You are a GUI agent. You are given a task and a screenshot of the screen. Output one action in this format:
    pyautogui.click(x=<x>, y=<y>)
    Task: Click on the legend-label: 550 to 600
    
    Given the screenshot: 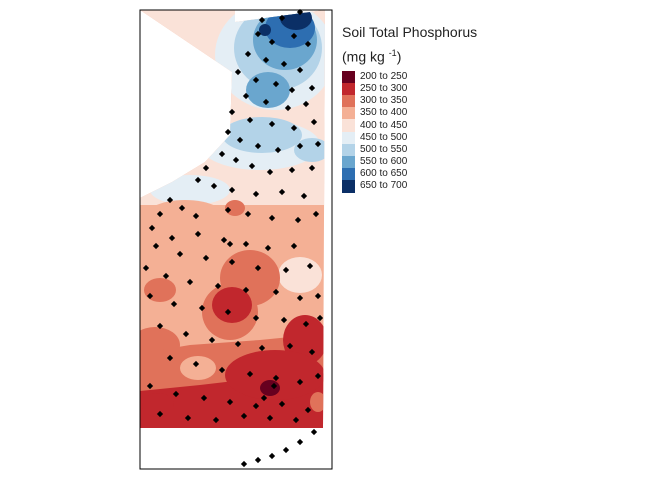 What is the action you would take?
    pyautogui.click(x=384, y=162)
    